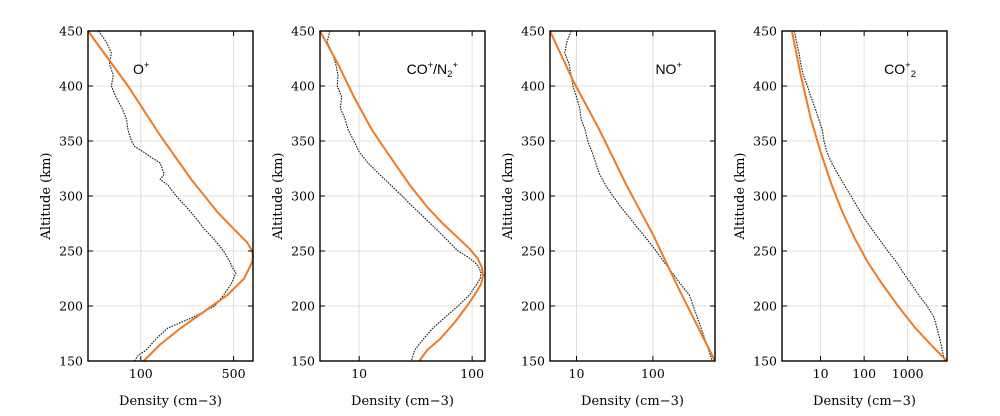 The height and width of the screenshot is (416, 1000). Describe the element at coordinates (900, 70) in the screenshot. I see `species-label: CO+2` at that location.